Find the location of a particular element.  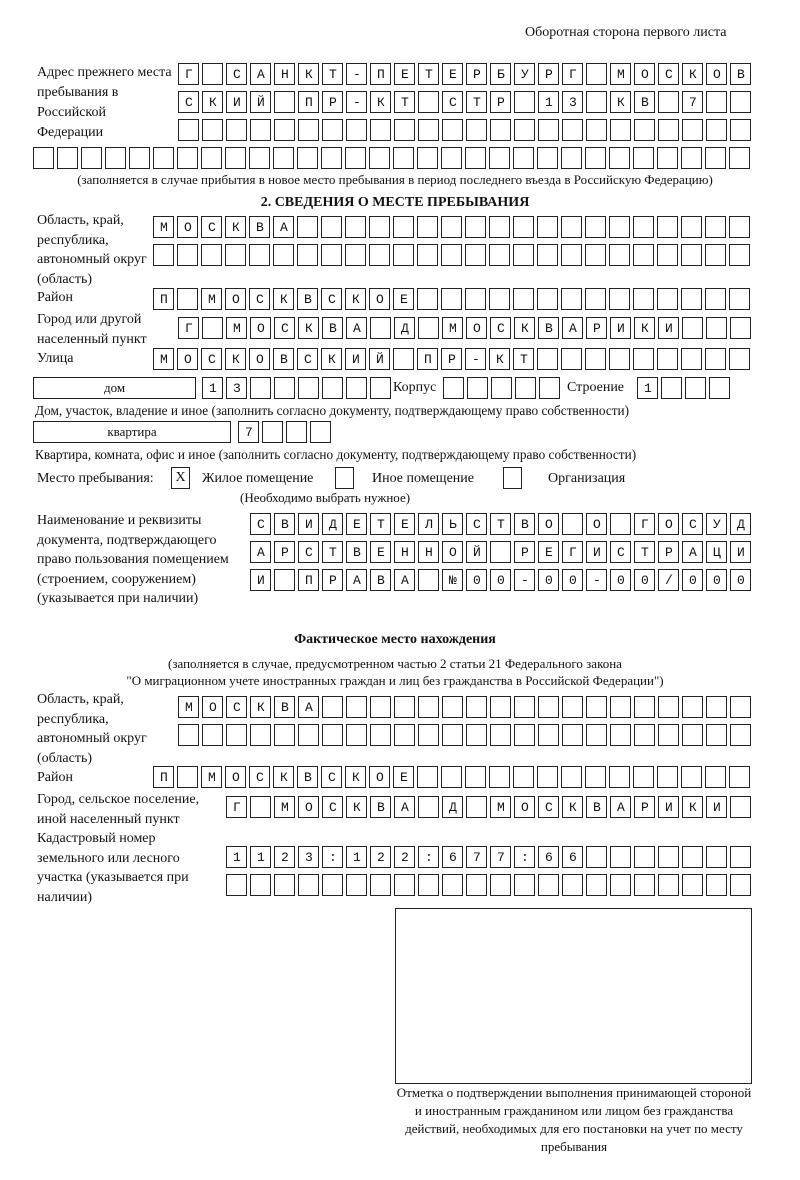

option-residential-checkbox: X is located at coordinates (180, 478).